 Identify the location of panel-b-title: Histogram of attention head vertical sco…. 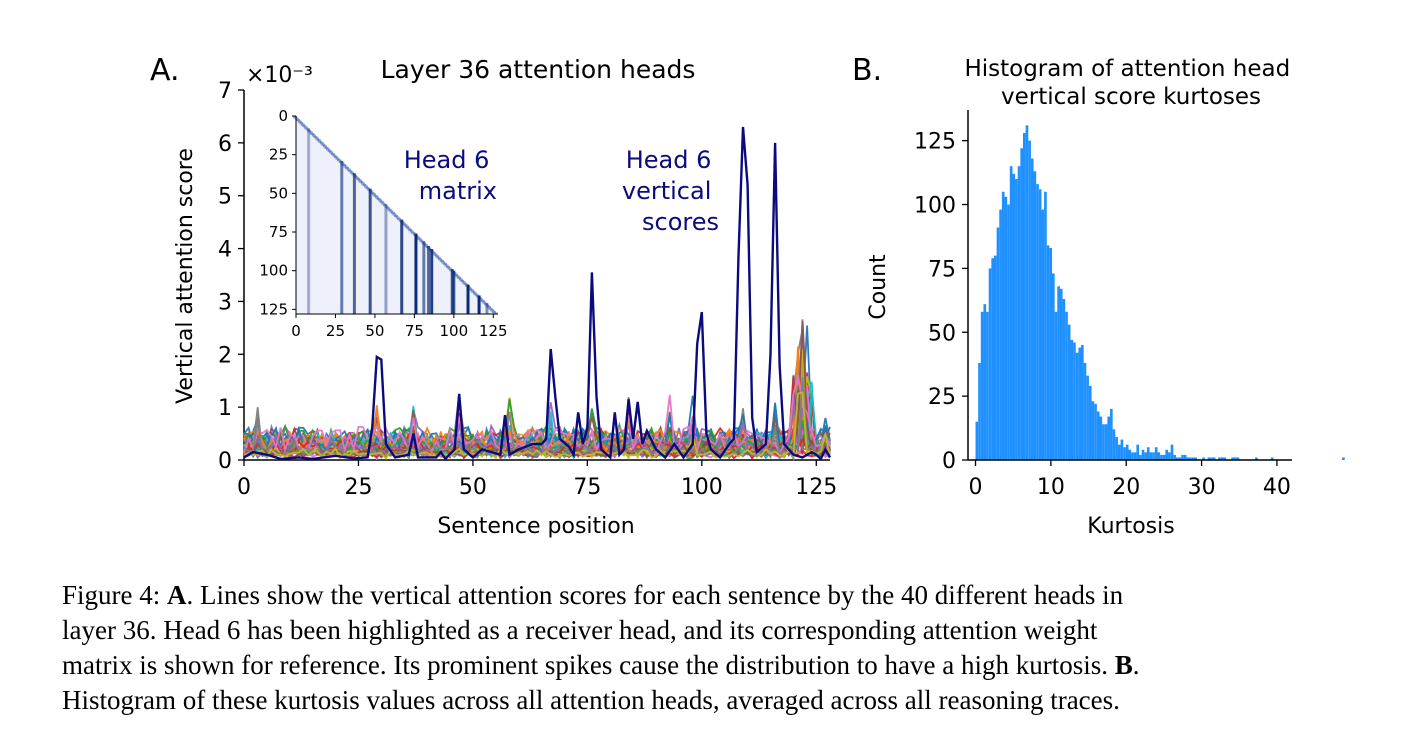
(1130, 83).